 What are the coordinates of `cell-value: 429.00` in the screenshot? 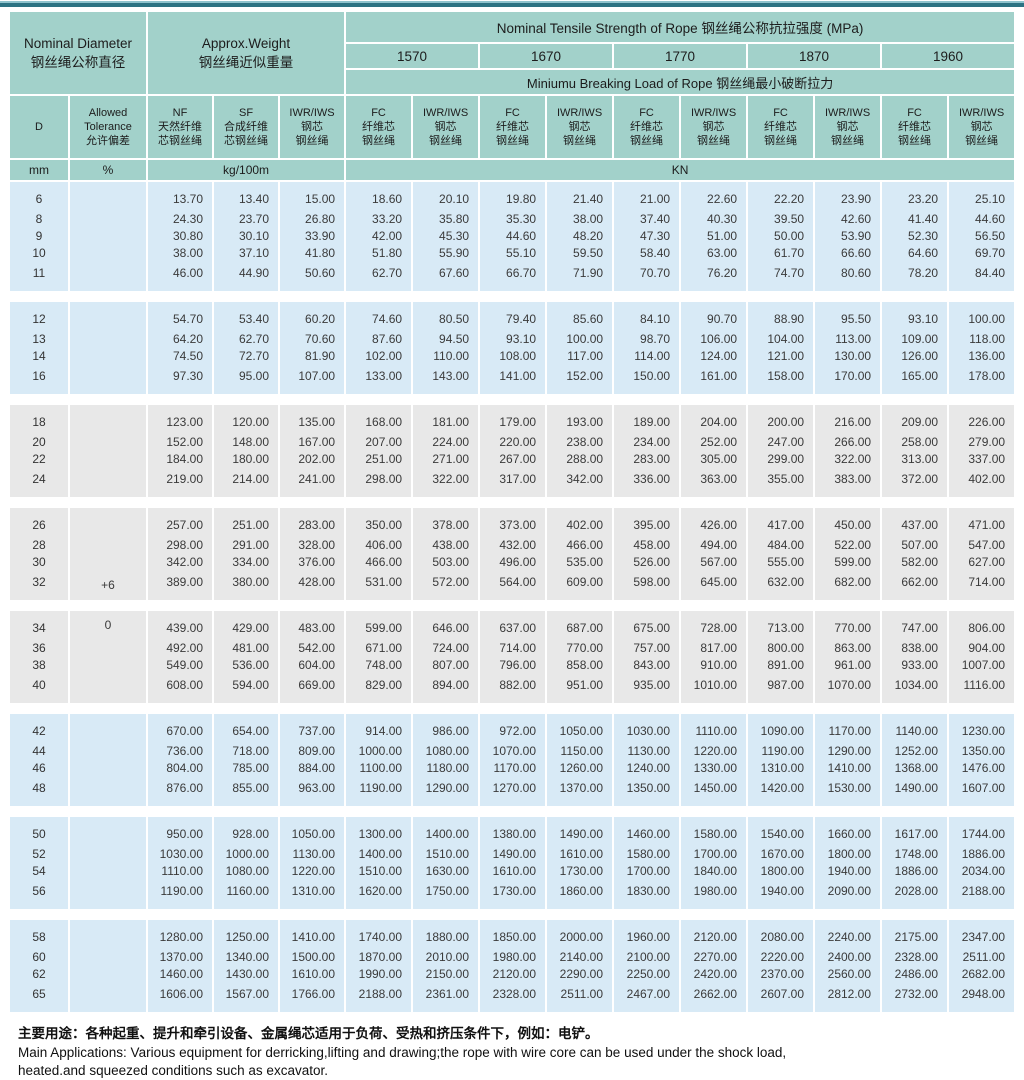 It's located at (246, 625).